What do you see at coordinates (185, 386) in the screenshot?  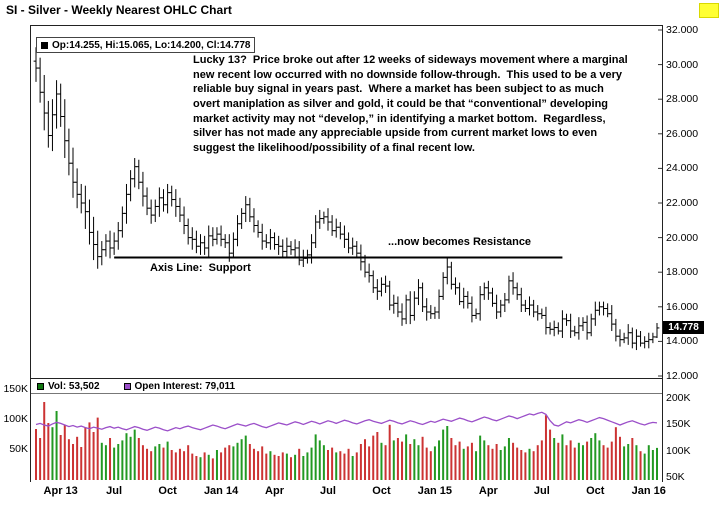 I see `open-interest-legend-label: Open Interest: 79,011` at bounding box center [185, 386].